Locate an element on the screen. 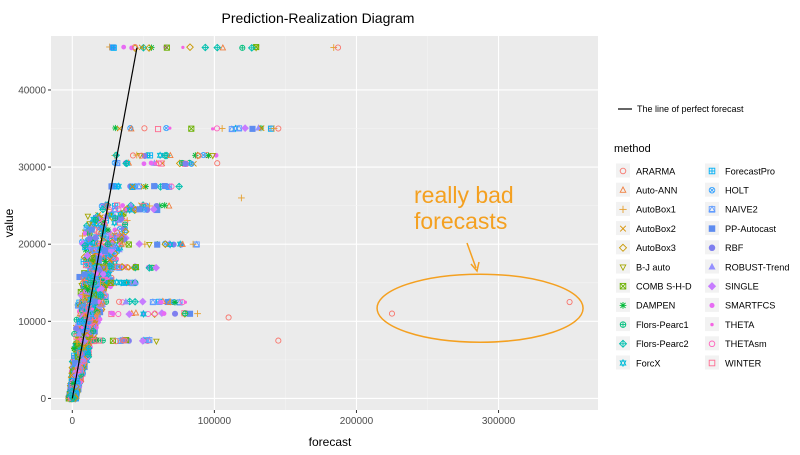 Image resolution: width=800 pixels, height=455 pixels. legend-label: DAMPEN is located at coordinates (655, 306).